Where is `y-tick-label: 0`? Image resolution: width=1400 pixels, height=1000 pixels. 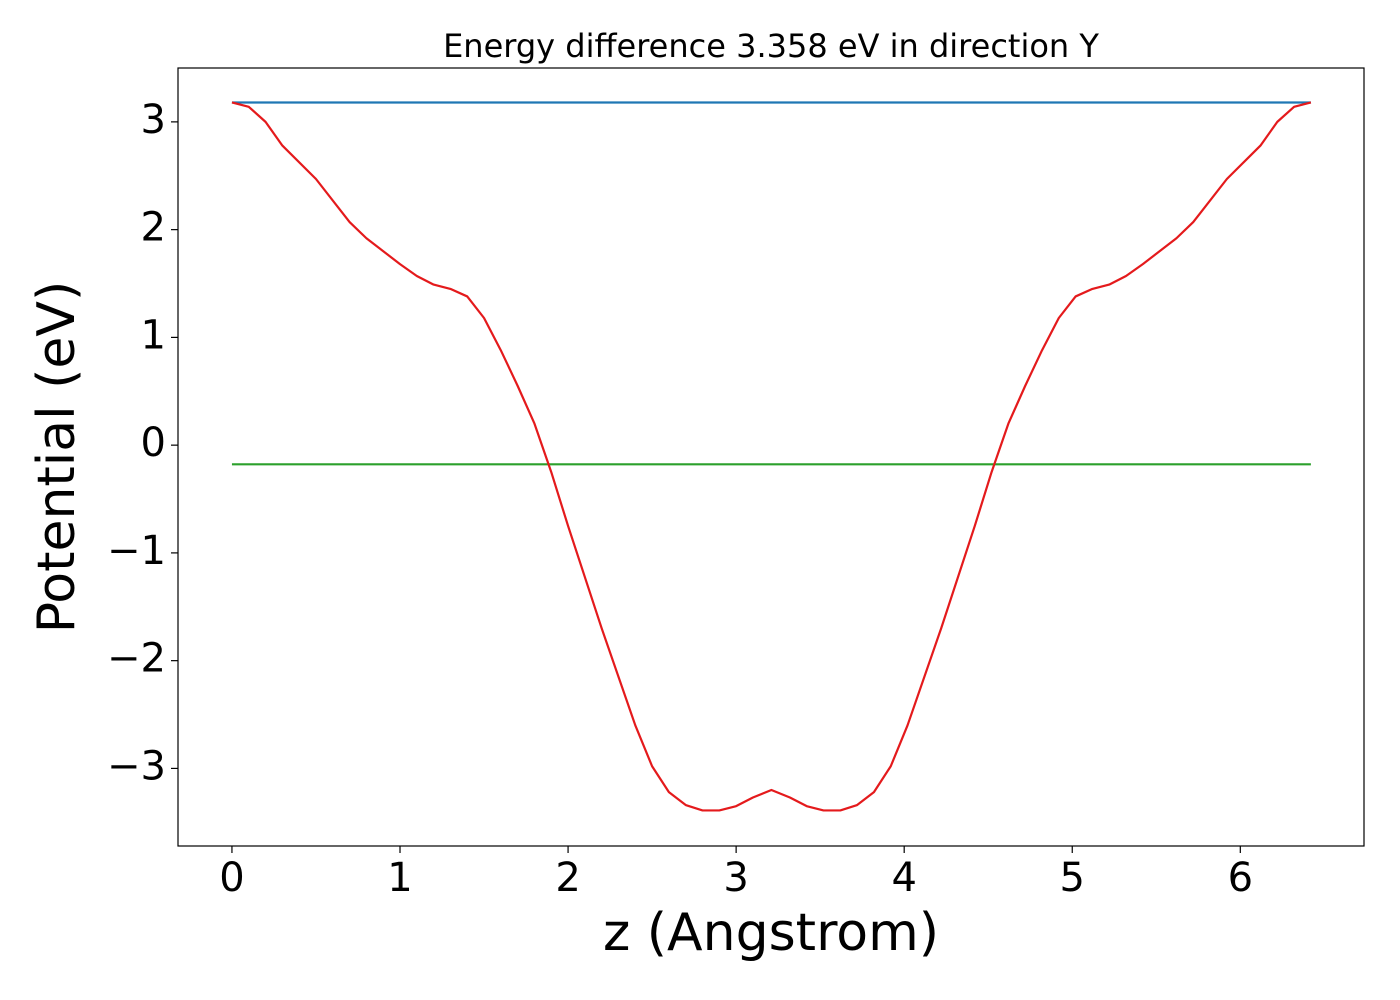
y-tick-label: 0 is located at coordinates (153, 443).